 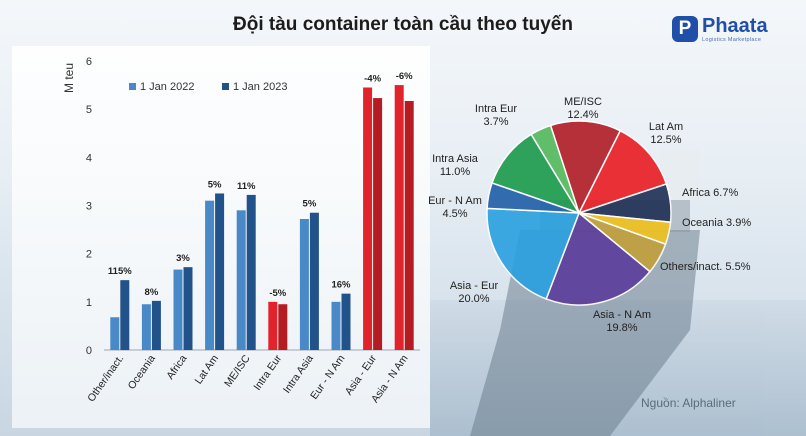 I want to click on change-label: 11%, so click(x=246, y=186).